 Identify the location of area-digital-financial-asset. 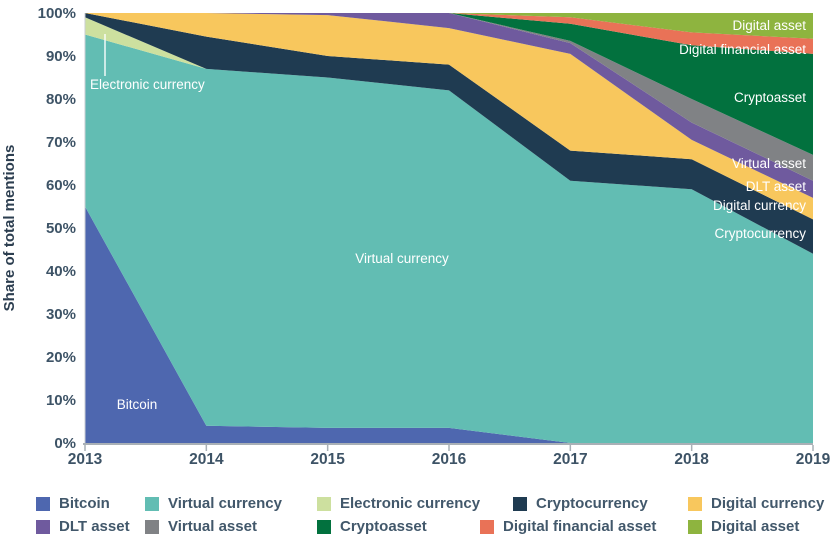
(449, 33).